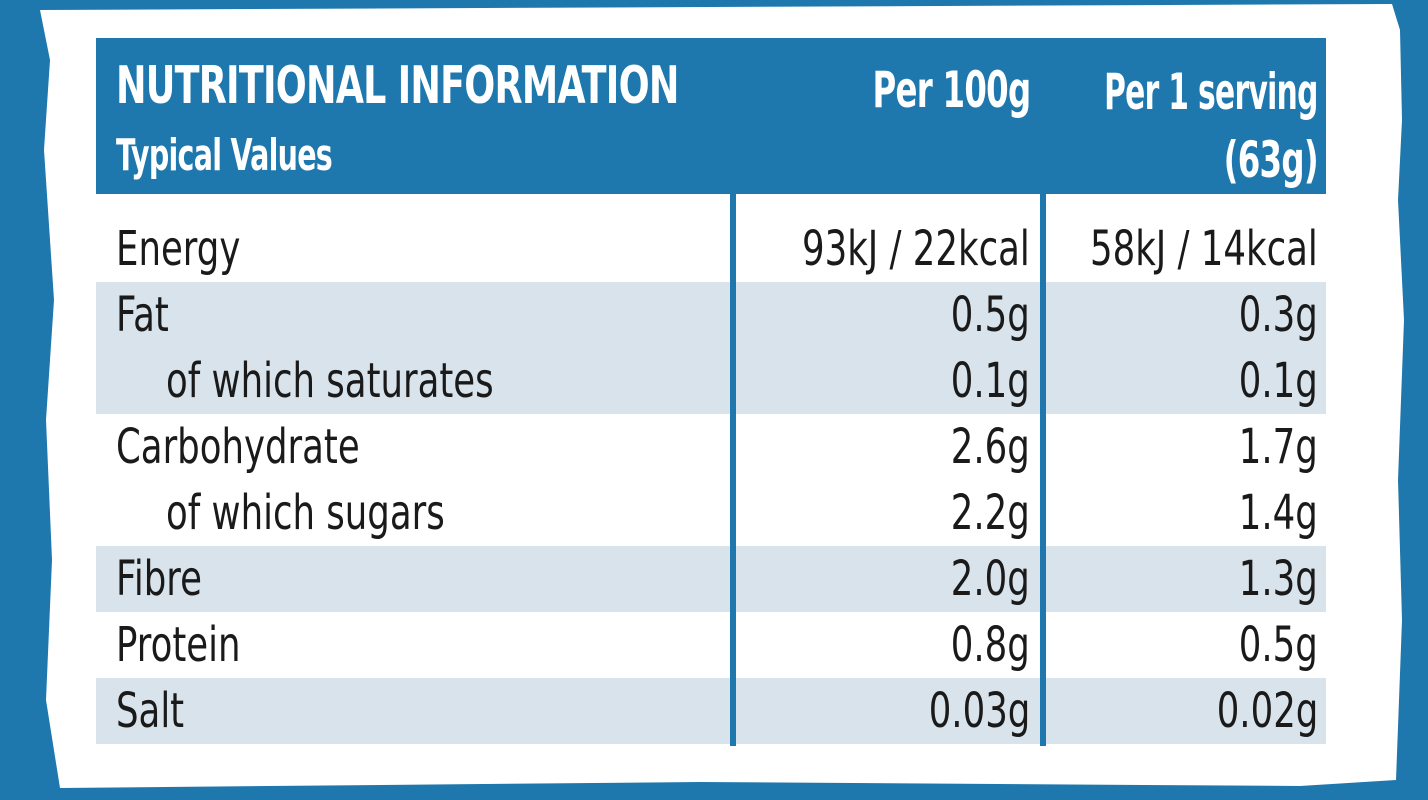 This screenshot has width=1428, height=800. Describe the element at coordinates (916, 249) in the screenshot. I see `value-per100: 93kJ / 22kcal` at that location.